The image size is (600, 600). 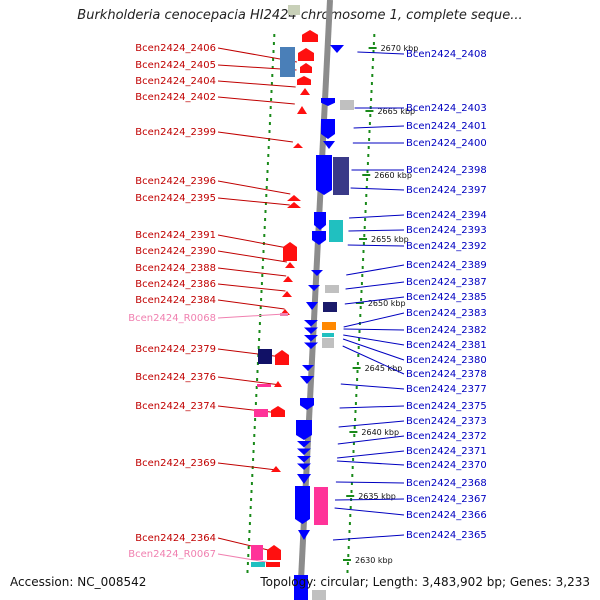 What do you see at coordinates (446, 230) in the screenshot?
I see `right-gene-label: Bcen2424_2393` at bounding box center [446, 230].